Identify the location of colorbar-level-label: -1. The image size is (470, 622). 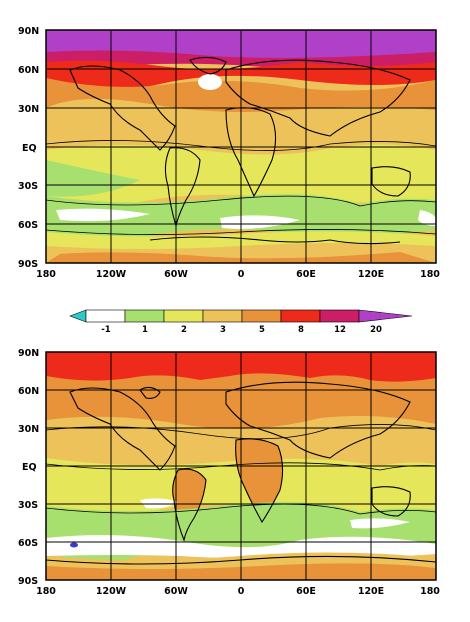
(106, 330).